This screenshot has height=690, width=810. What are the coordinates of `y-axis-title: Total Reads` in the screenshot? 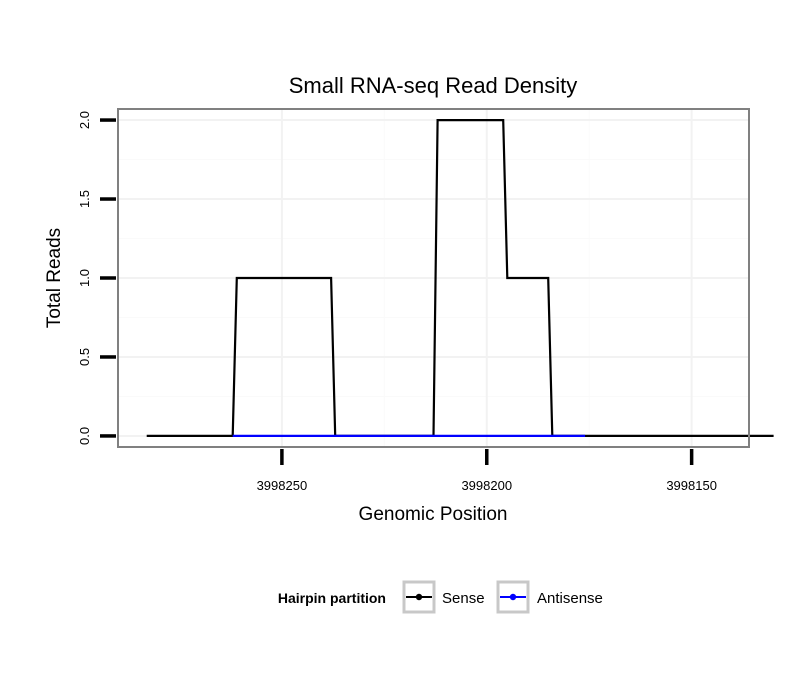 It's located at (54, 278).